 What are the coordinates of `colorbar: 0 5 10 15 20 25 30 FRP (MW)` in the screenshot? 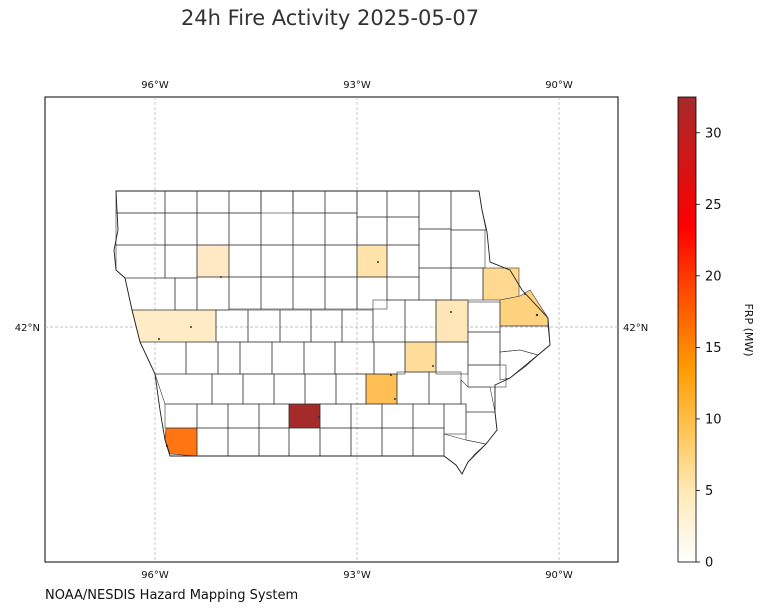 It's located at (716, 333).